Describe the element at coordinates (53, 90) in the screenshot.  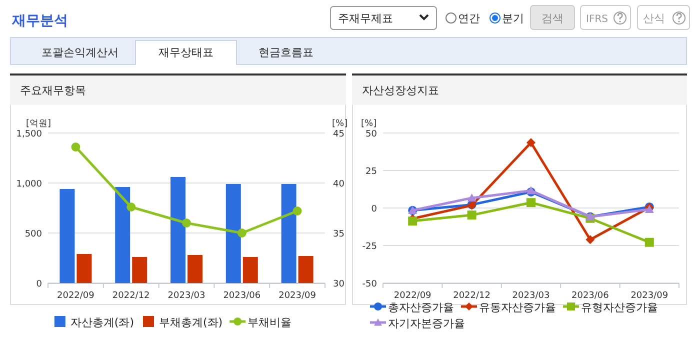
I see `chart-title: 주요재무항목` at that location.